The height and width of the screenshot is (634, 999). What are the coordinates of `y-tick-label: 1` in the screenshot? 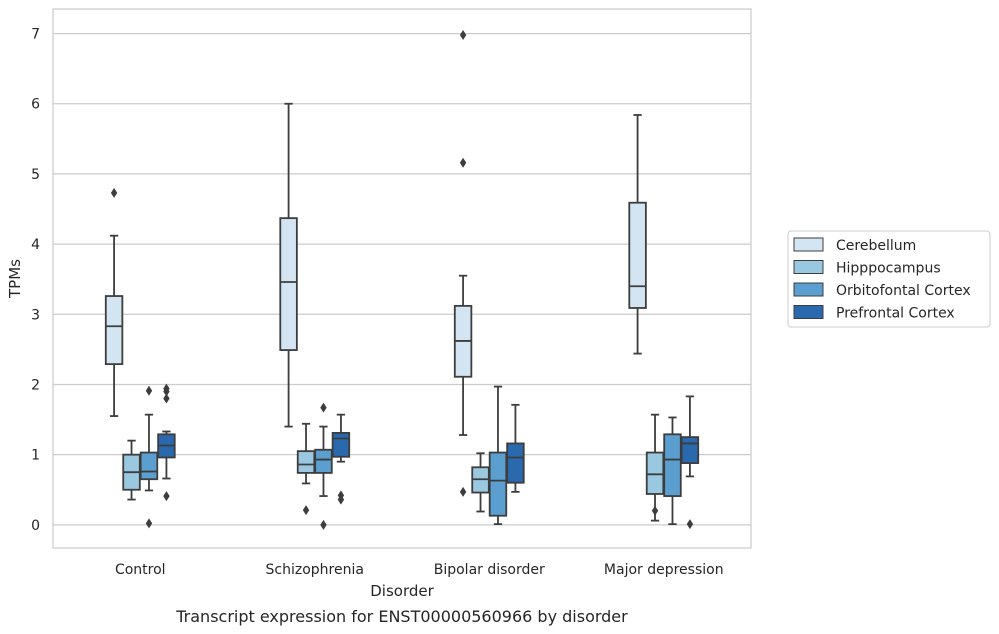 It's located at (35, 456).